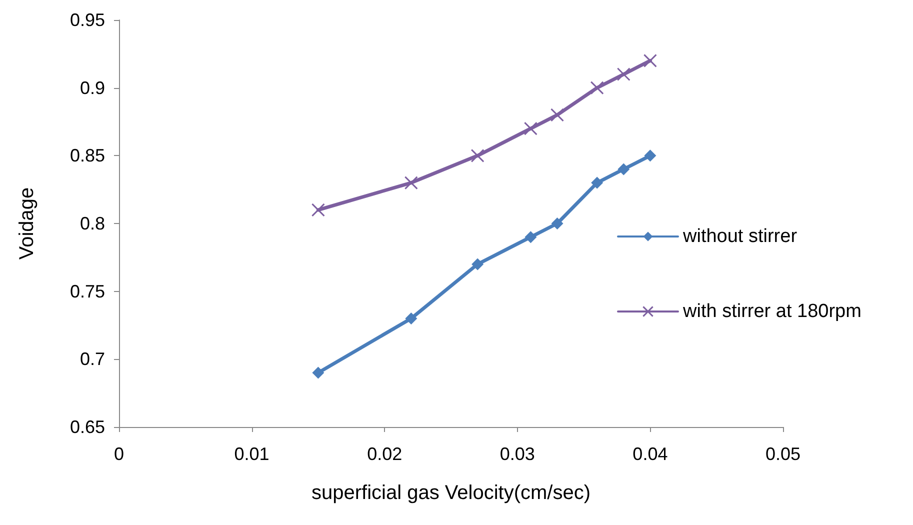 The height and width of the screenshot is (525, 913). What do you see at coordinates (87, 156) in the screenshot?
I see `y-tick-label: 0.85` at bounding box center [87, 156].